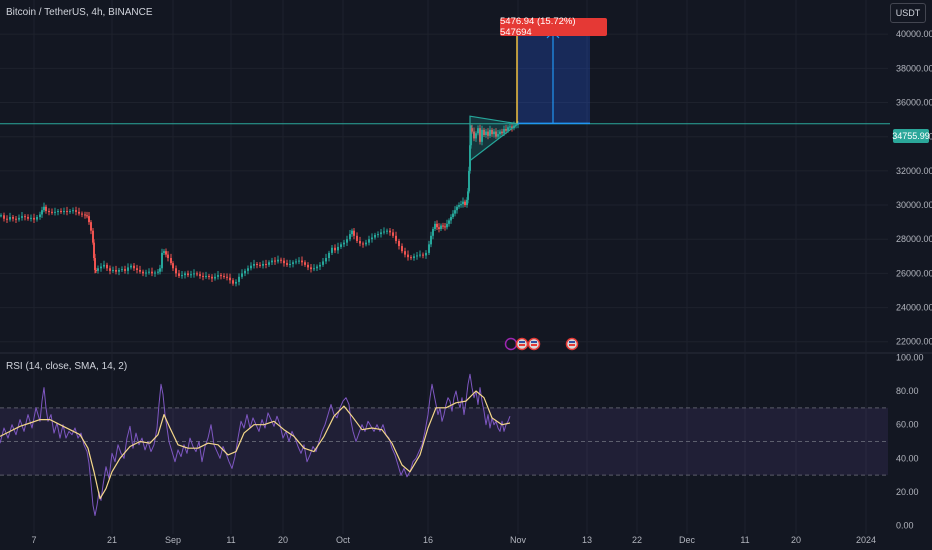 The width and height of the screenshot is (932, 550). I want to click on time-tick-label: 16, so click(428, 540).